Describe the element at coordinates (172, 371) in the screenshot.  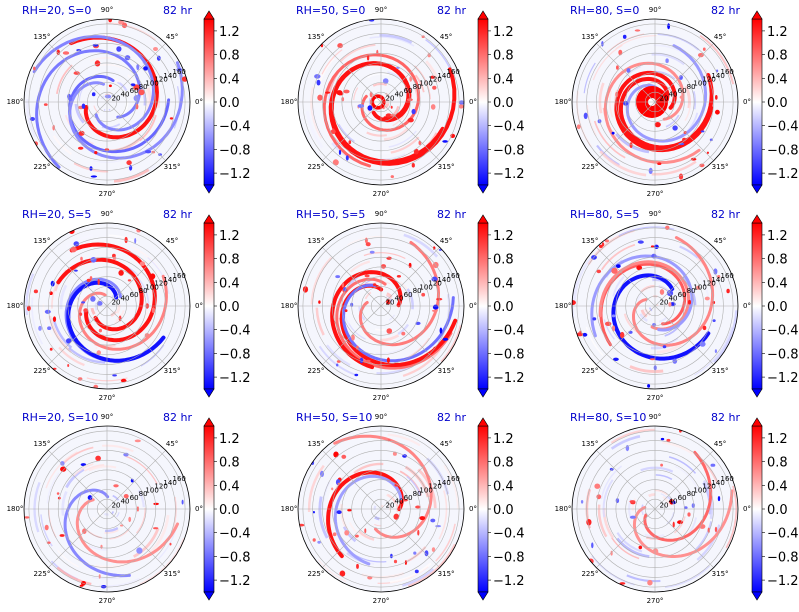
I see `angle-tick-label: 315°` at that location.